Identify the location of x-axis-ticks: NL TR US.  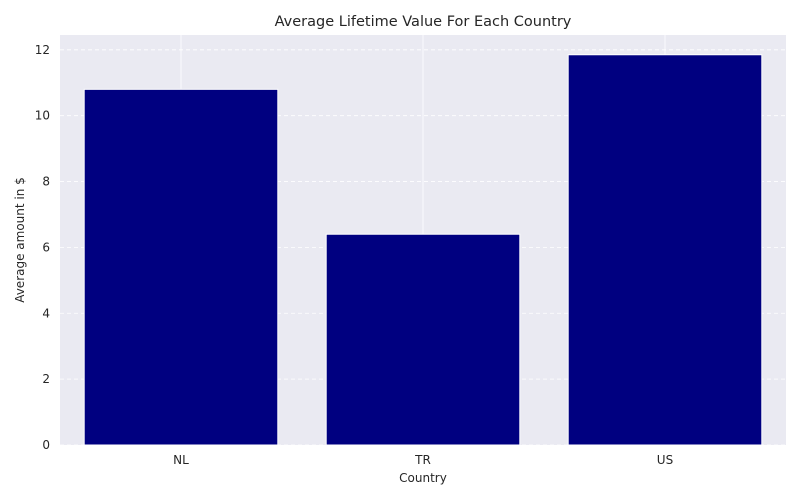
(423, 460).